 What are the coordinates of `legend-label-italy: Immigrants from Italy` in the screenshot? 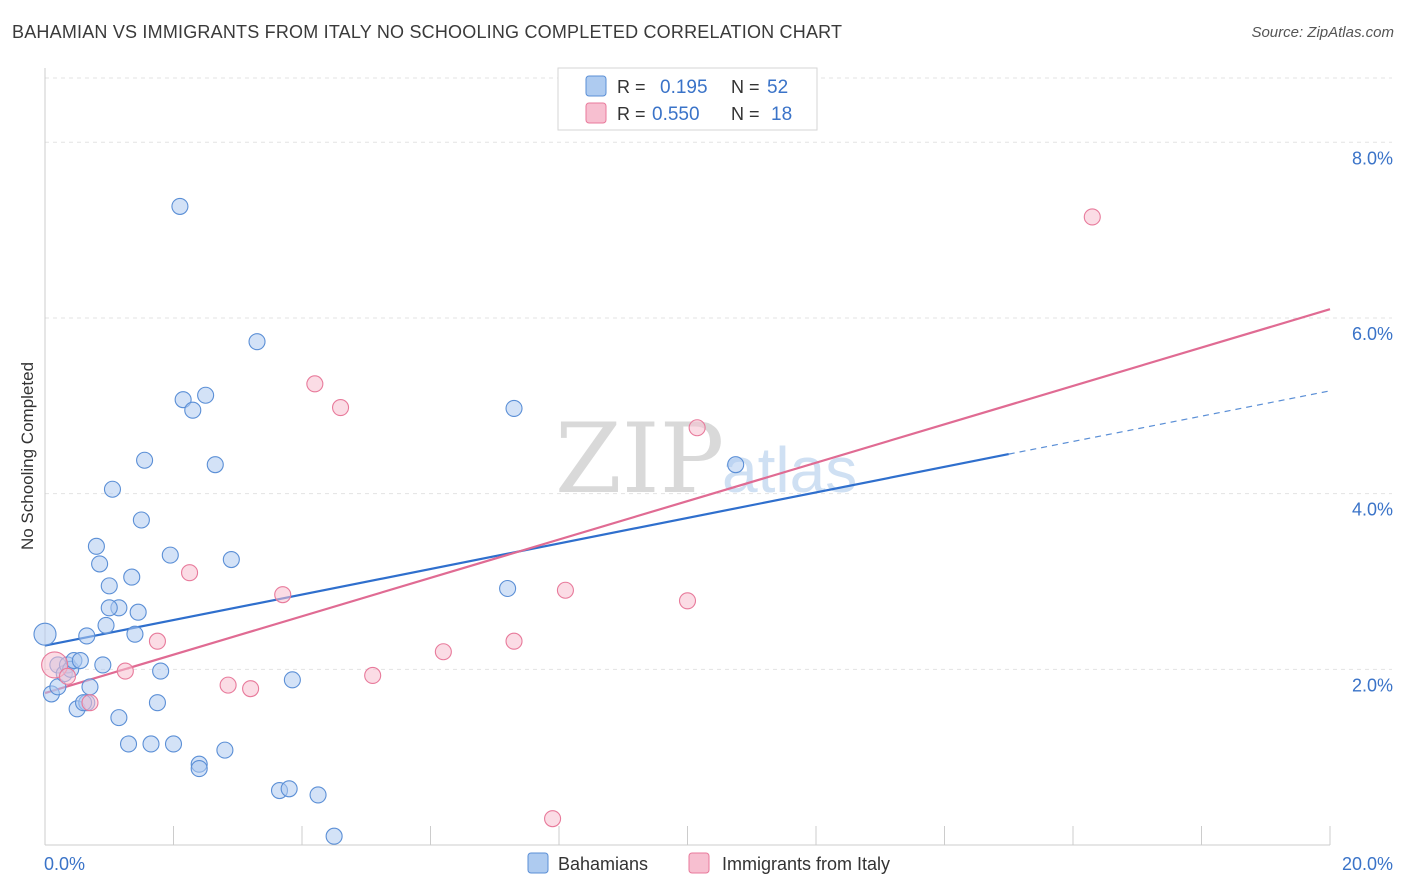 It's located at (806, 864).